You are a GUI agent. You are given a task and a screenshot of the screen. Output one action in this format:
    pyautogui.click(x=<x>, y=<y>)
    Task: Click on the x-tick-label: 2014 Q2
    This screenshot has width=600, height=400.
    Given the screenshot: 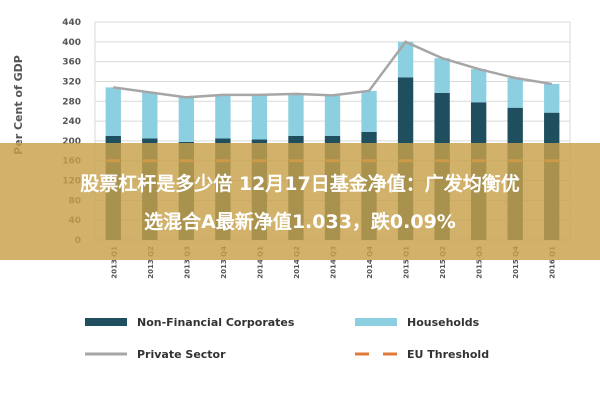 What is the action you would take?
    pyautogui.click(x=297, y=262)
    